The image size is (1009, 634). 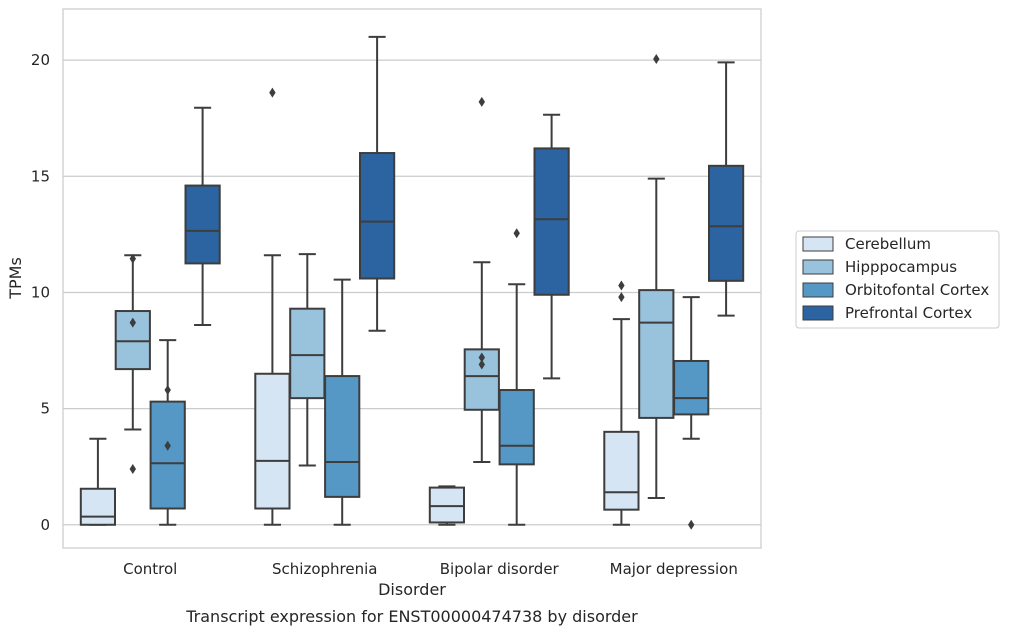 What do you see at coordinates (40, 60) in the screenshot?
I see `y-tick-label: 20` at bounding box center [40, 60].